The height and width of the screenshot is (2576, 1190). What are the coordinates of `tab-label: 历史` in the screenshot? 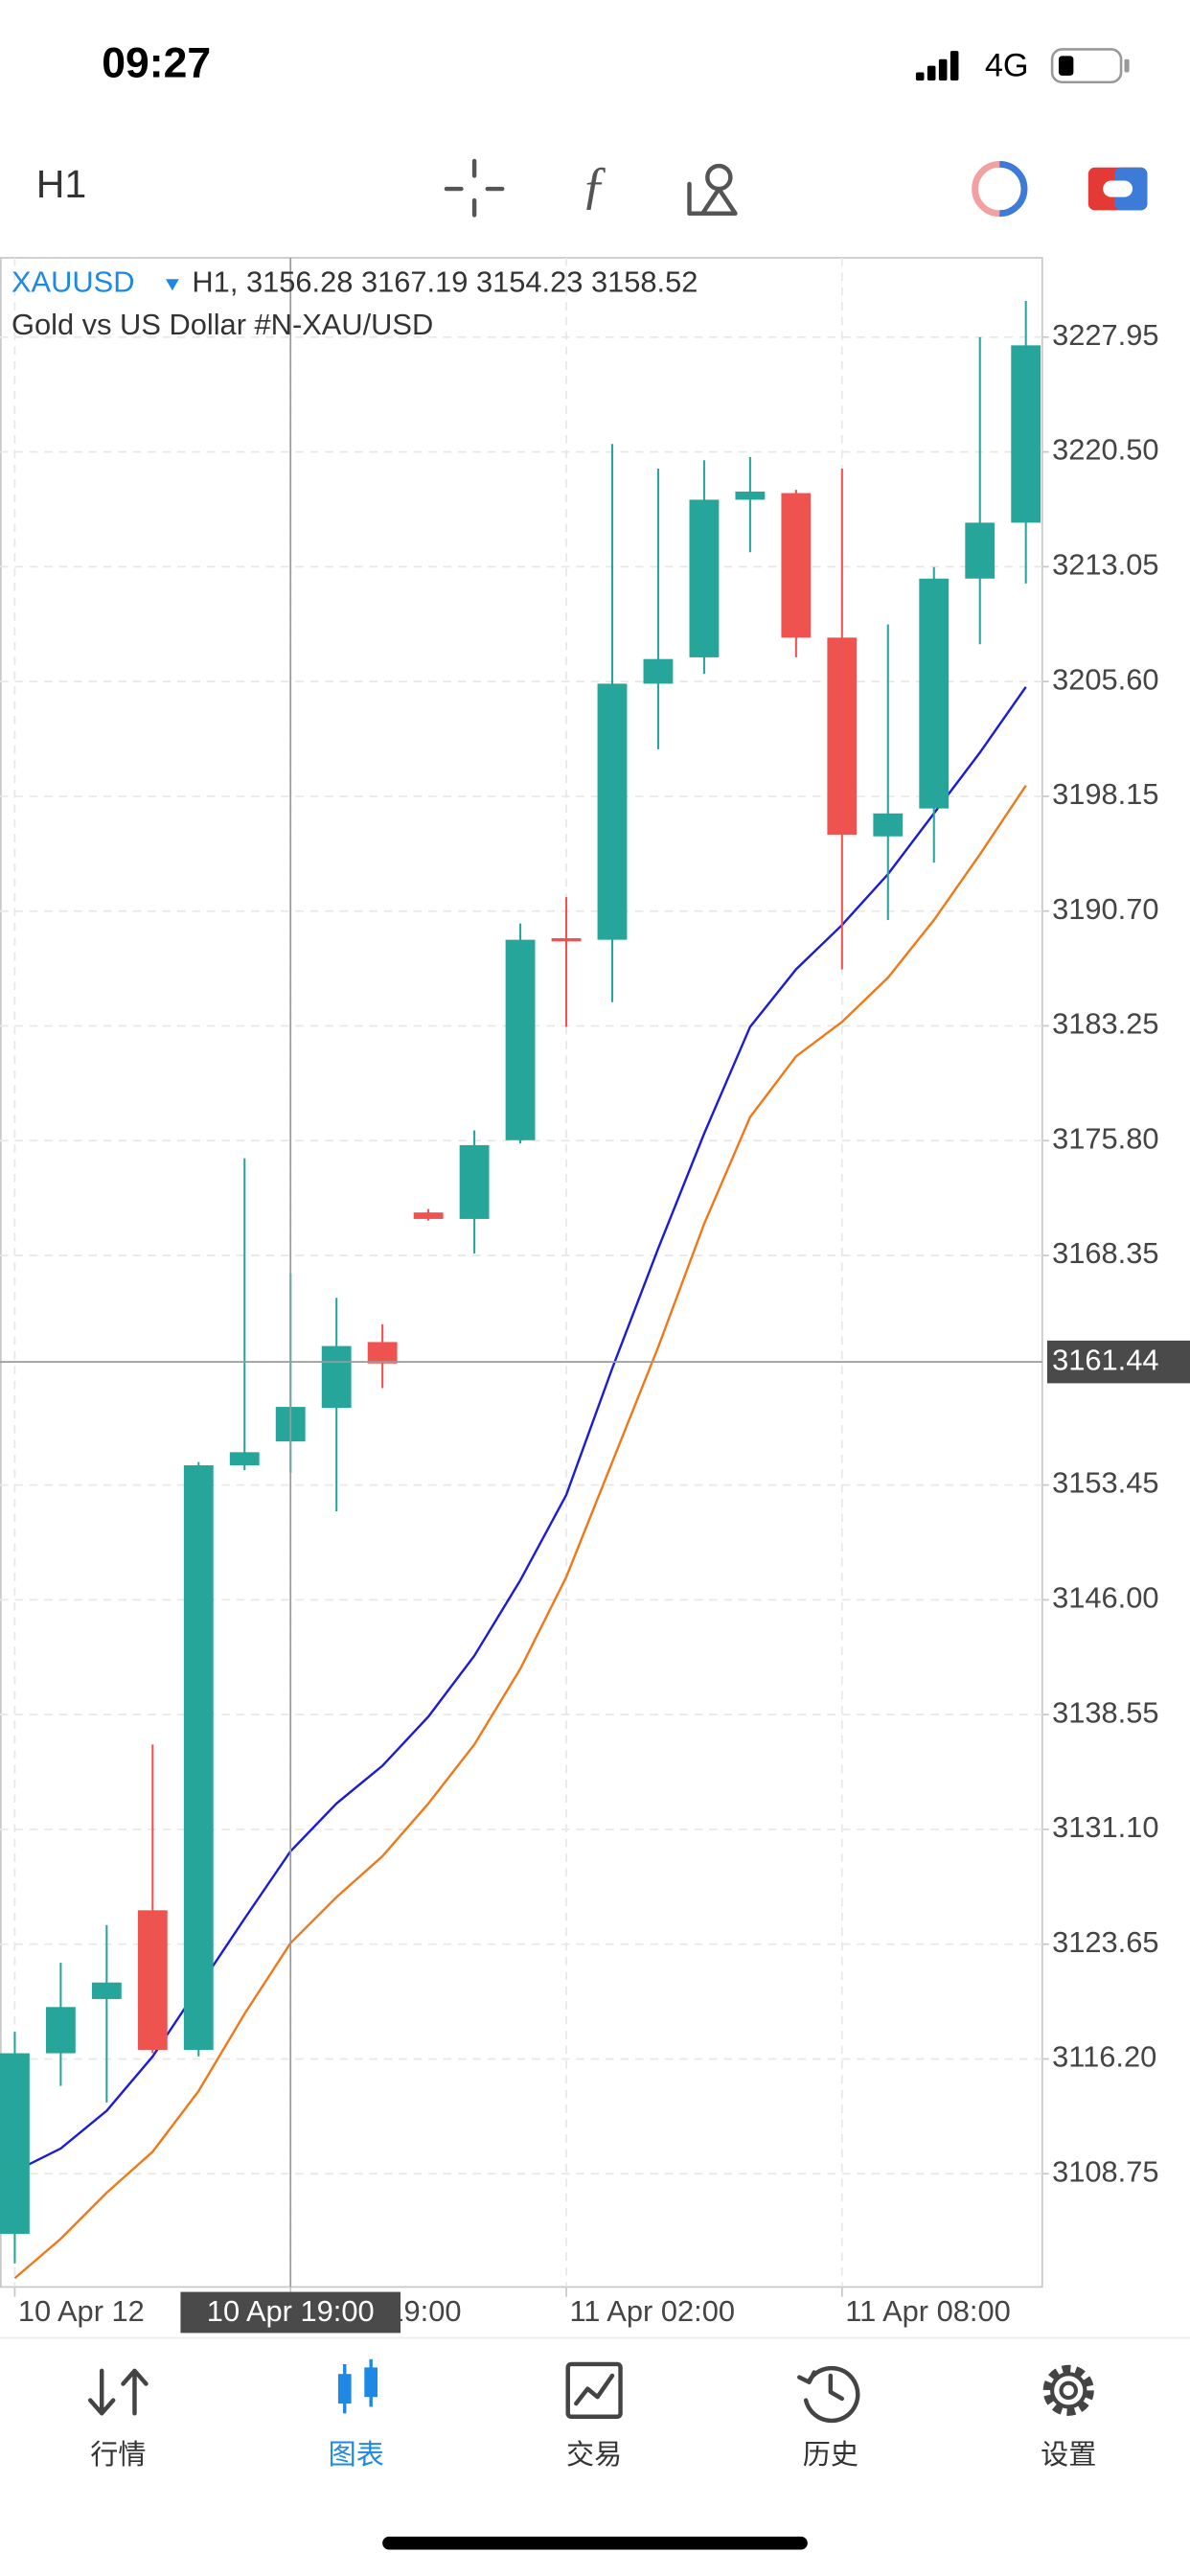 It's located at (831, 2454).